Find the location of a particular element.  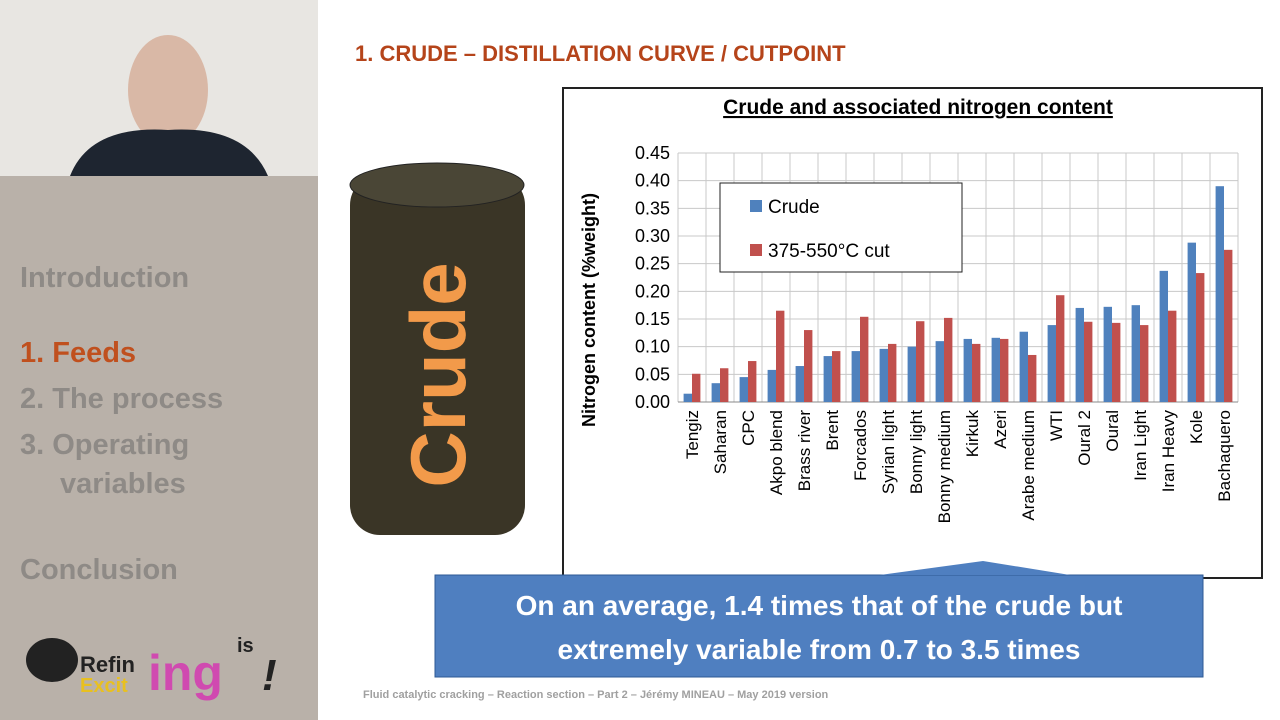

y-axis-label: Nitrogen content (%weight) is located at coordinates (589, 310).